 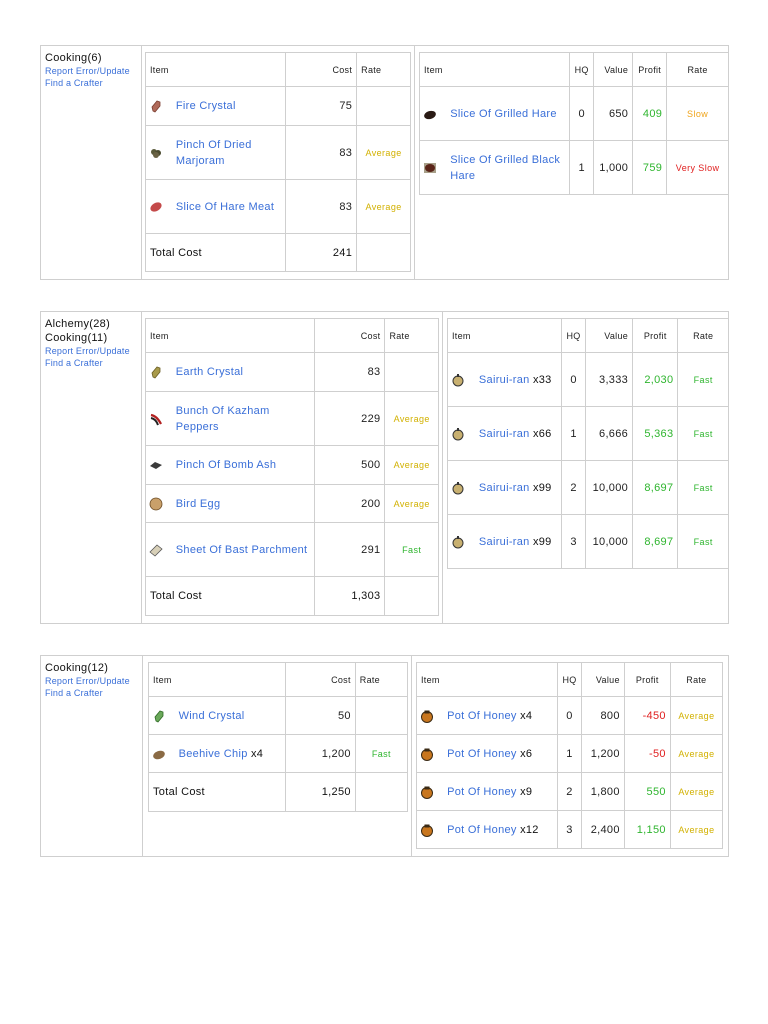 I want to click on earth-crystal-icon, so click(x=156, y=372).